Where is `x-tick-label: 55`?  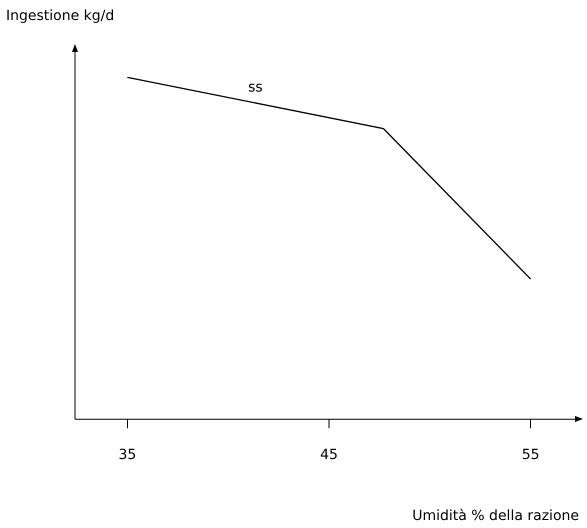 x-tick-label: 55 is located at coordinates (531, 455).